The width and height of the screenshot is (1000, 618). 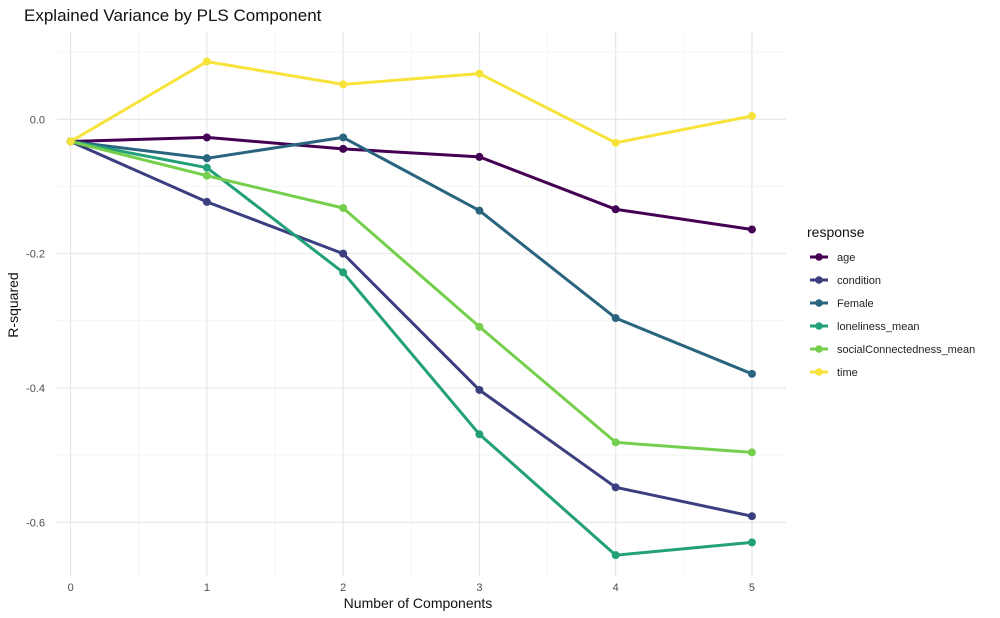 I want to click on chart-title: Explained Variance by PLS Component, so click(x=173, y=15).